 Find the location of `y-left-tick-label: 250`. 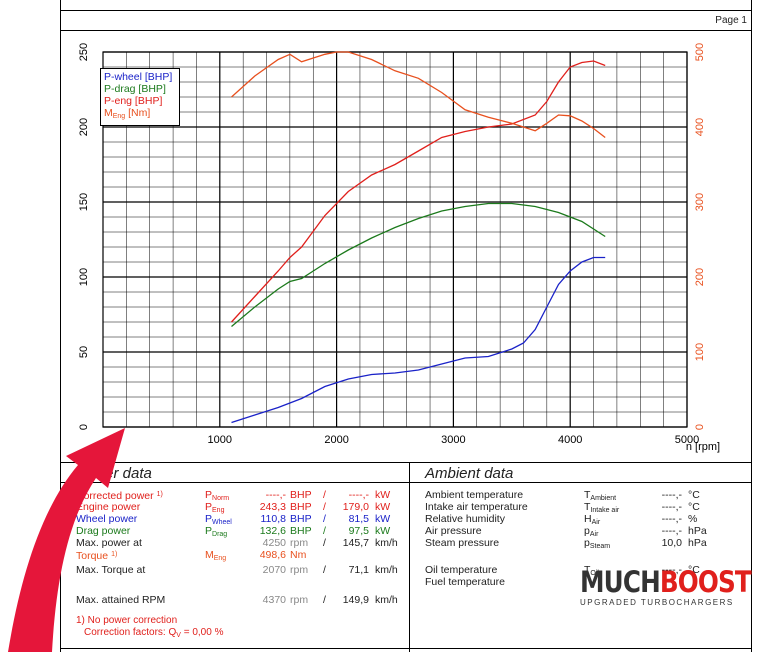

y-left-tick-label: 250 is located at coordinates (84, 52).